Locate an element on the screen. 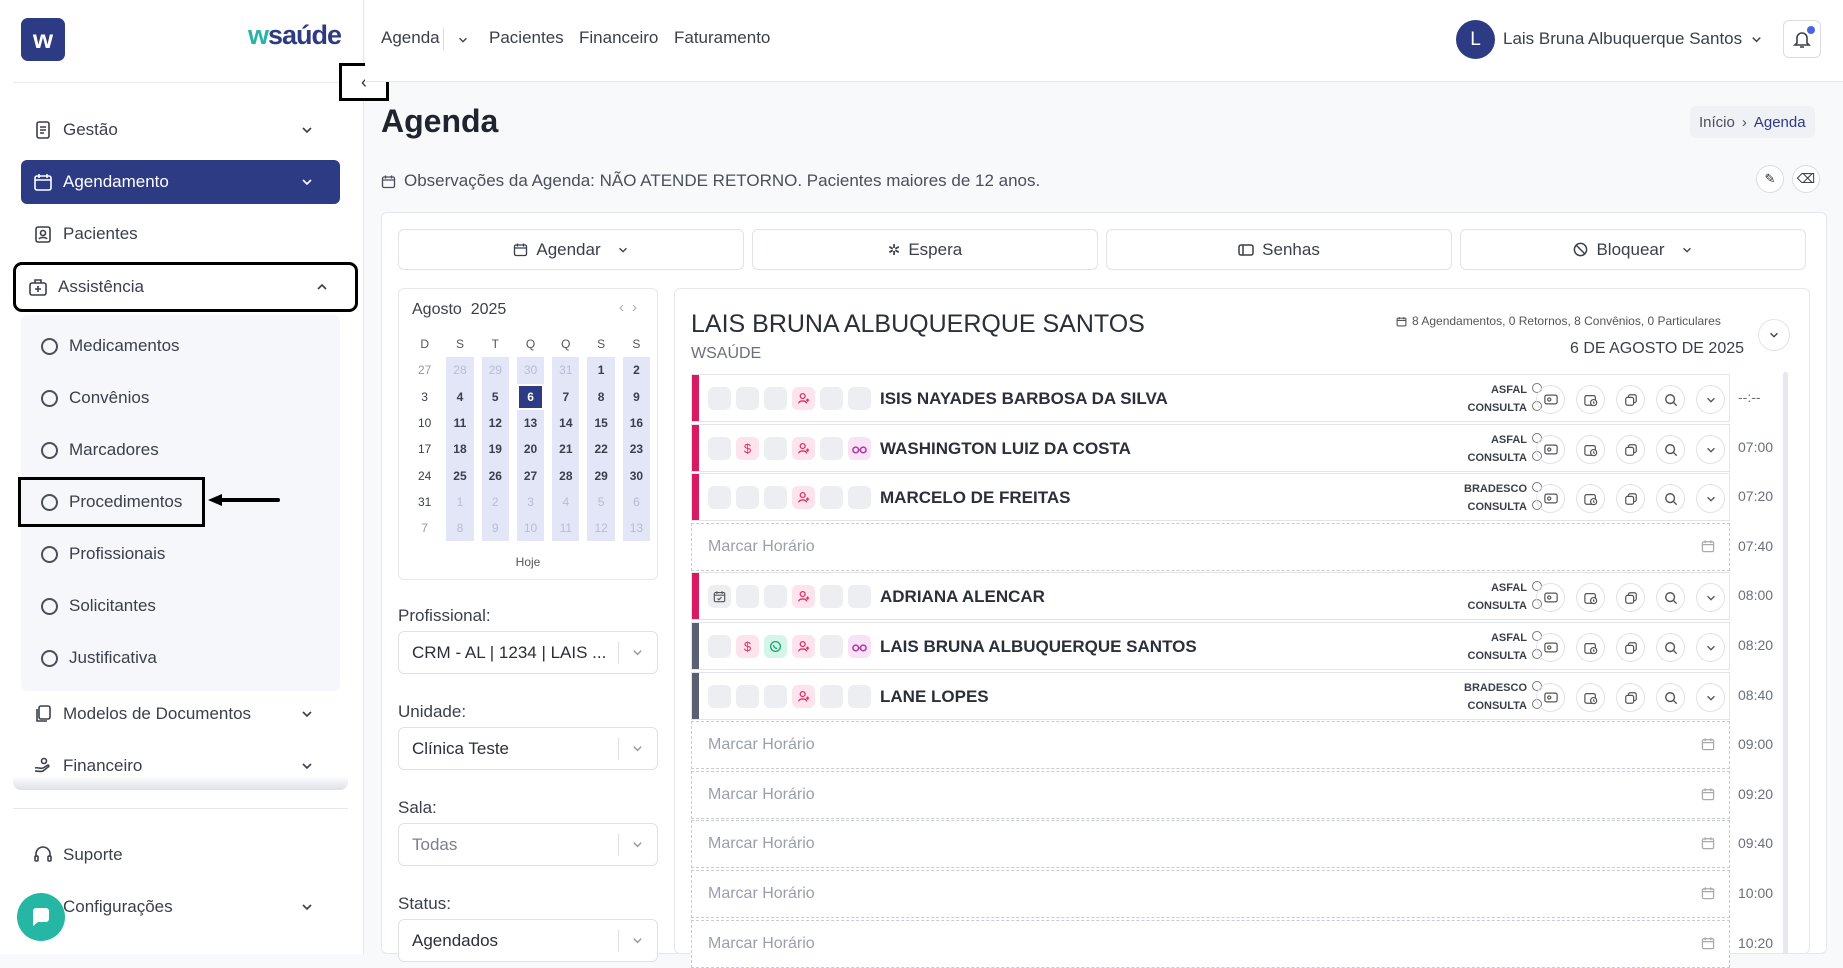 This screenshot has width=1843, height=968. calendar-day: 27 is located at coordinates (530, 475).